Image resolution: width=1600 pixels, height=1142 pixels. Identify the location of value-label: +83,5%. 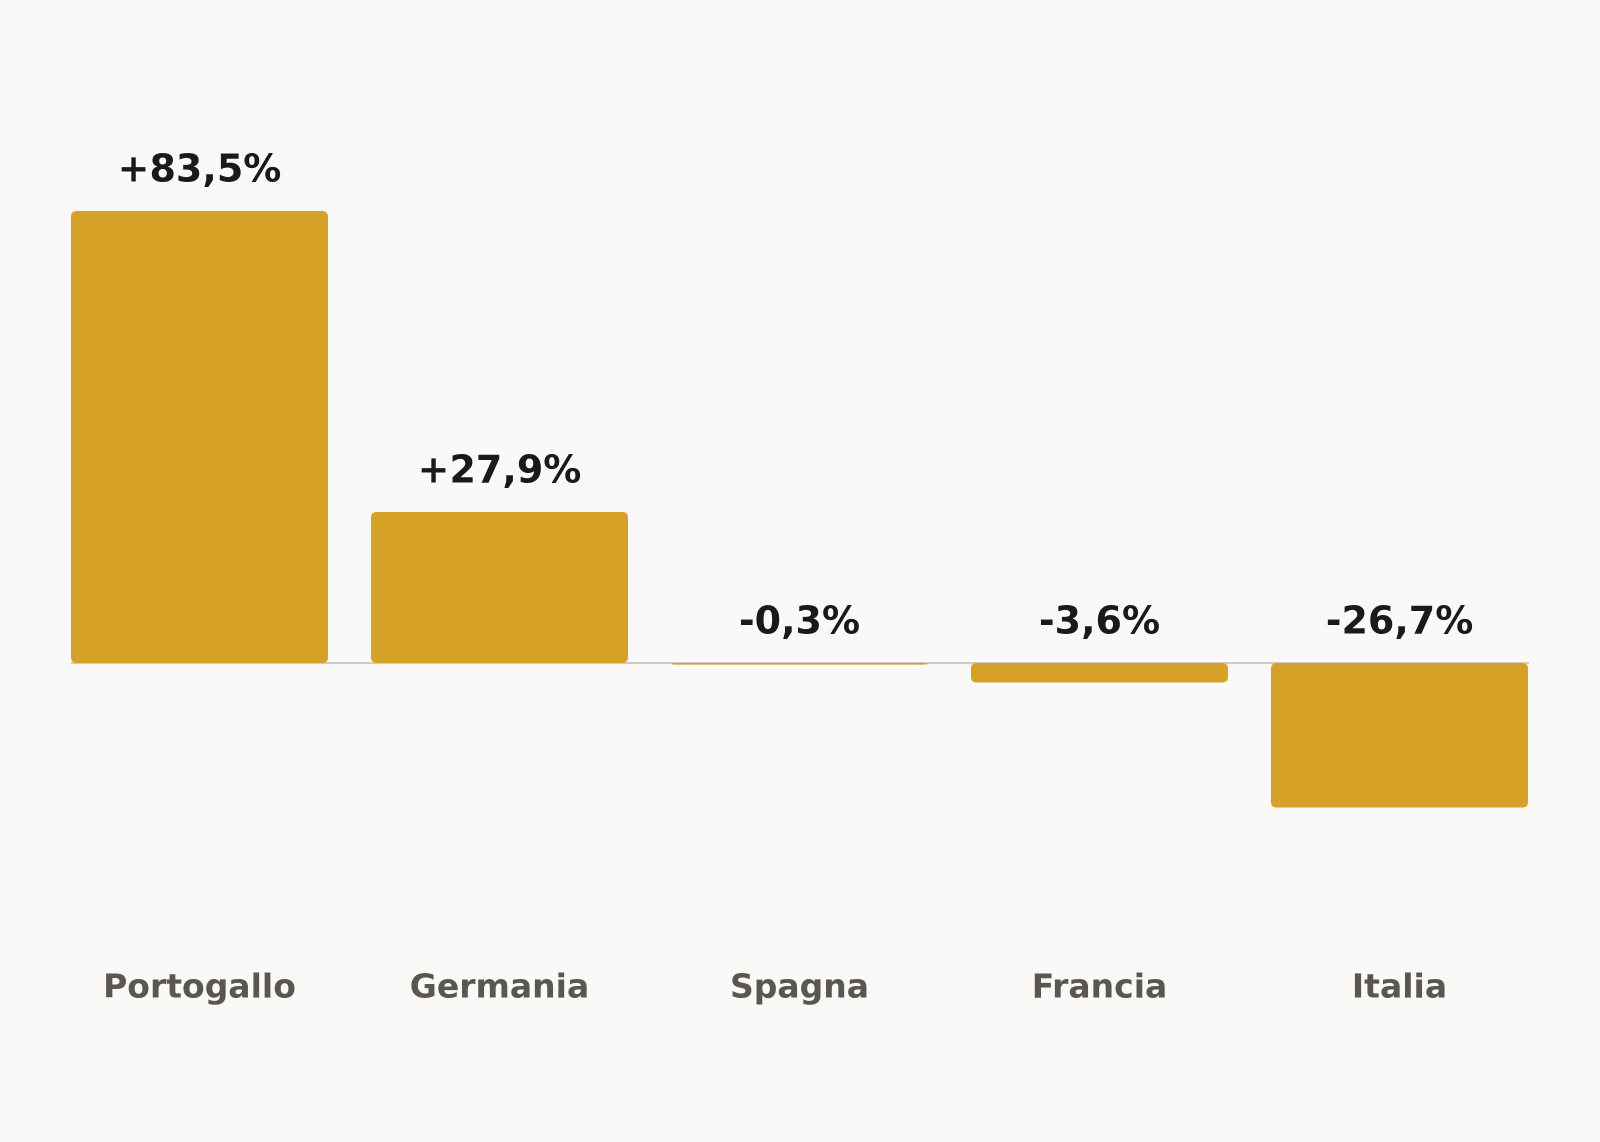
(200, 169).